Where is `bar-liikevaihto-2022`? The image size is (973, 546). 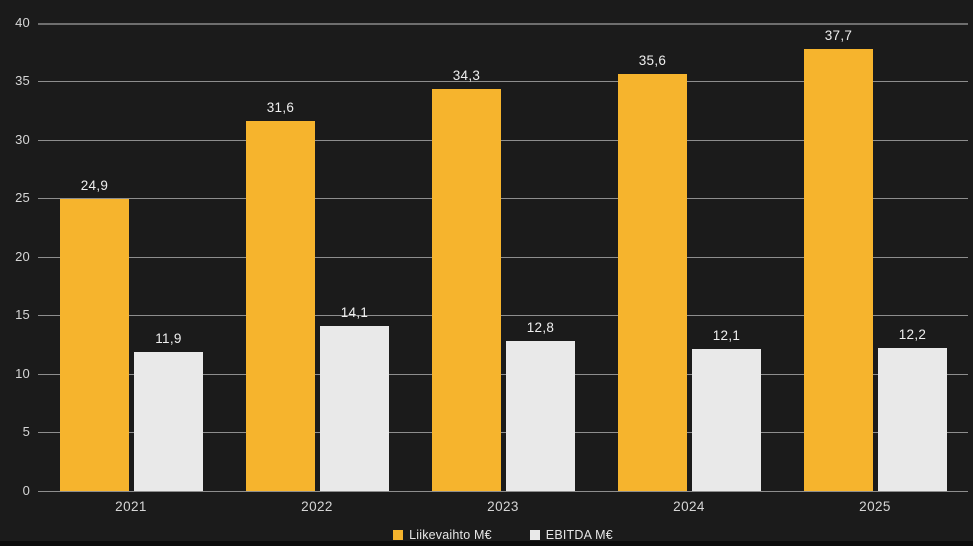 bar-liikevaihto-2022 is located at coordinates (280, 306).